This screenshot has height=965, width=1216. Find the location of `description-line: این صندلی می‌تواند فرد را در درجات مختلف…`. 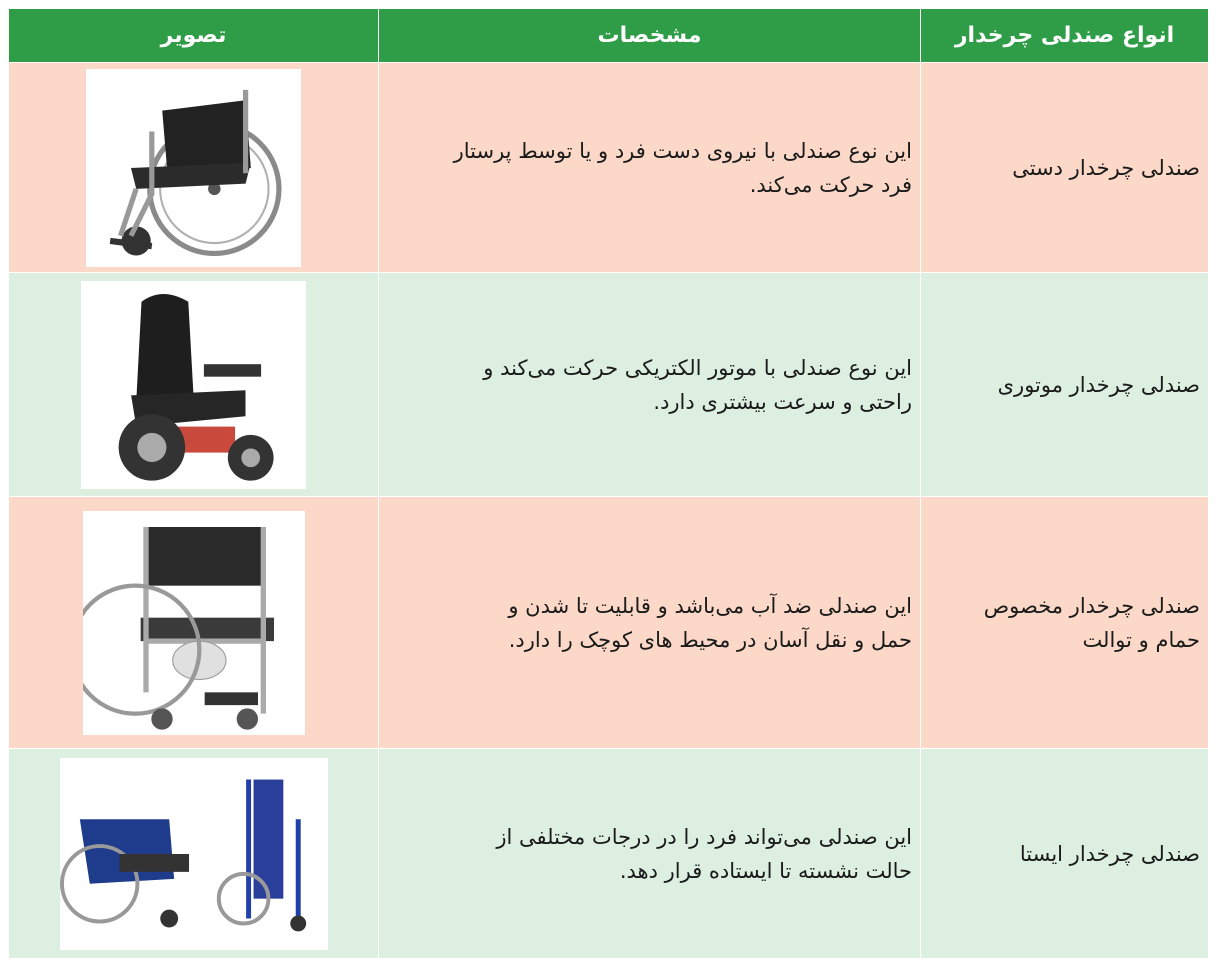

description-line: این صندلی می‌تواند فرد را در درجات مختلف… is located at coordinates (704, 836).